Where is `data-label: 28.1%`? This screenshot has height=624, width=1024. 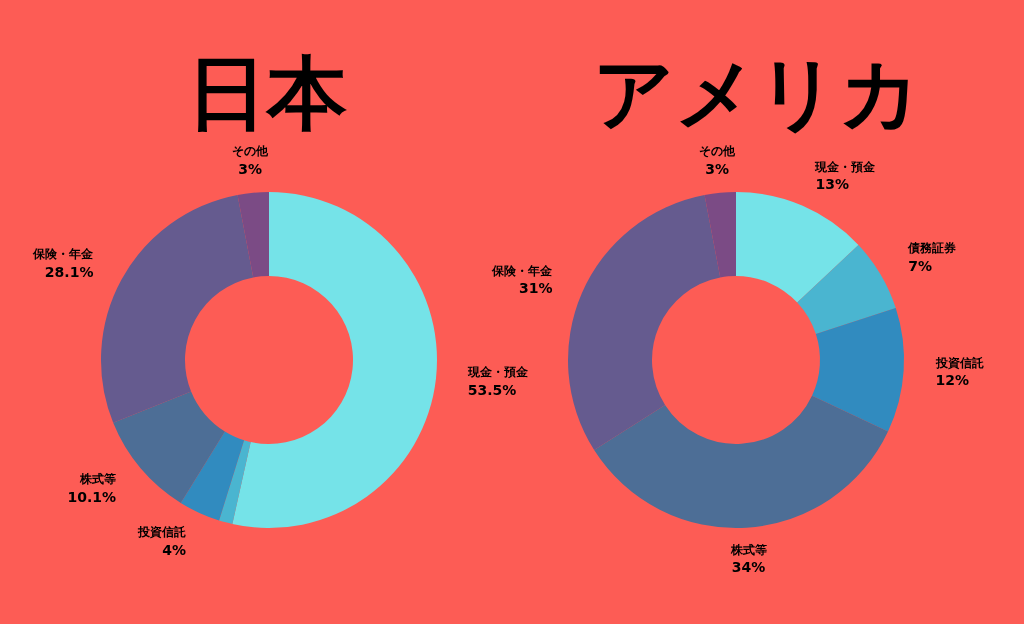 data-label: 28.1% is located at coordinates (69, 271).